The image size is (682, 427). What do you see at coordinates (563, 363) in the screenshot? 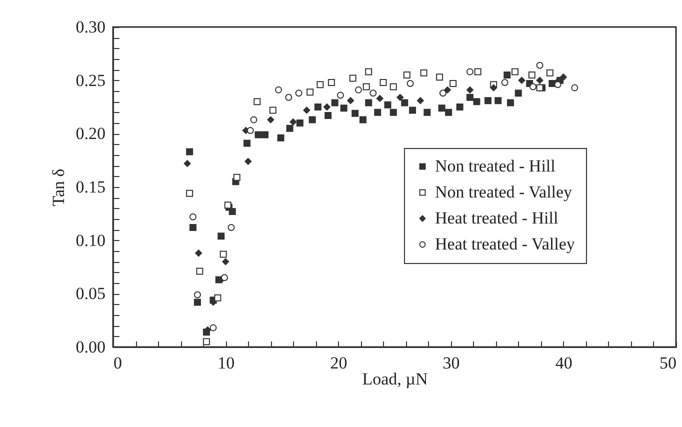
I see `x-tick-label: 40` at bounding box center [563, 363].